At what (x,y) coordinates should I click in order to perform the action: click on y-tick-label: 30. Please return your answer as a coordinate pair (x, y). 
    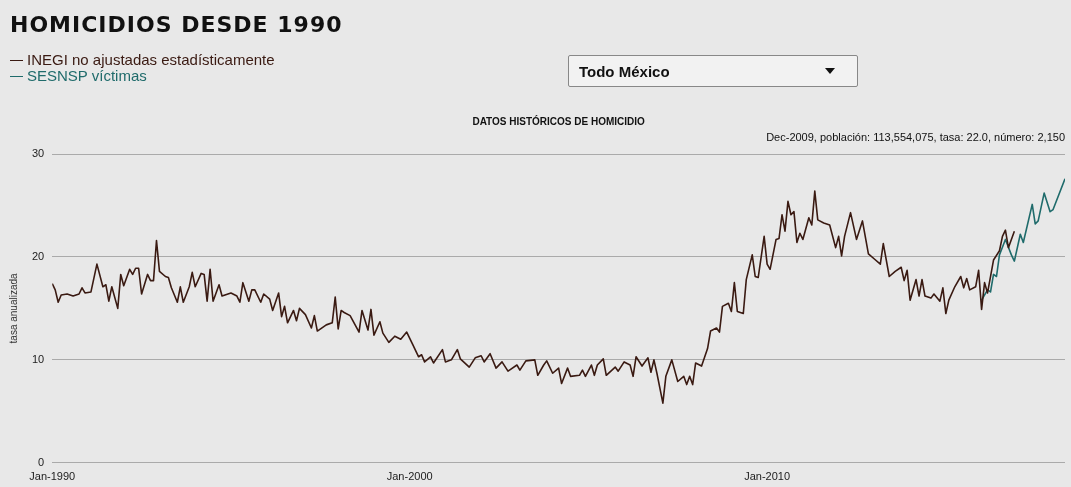
    Looking at the image, I should click on (38, 153).